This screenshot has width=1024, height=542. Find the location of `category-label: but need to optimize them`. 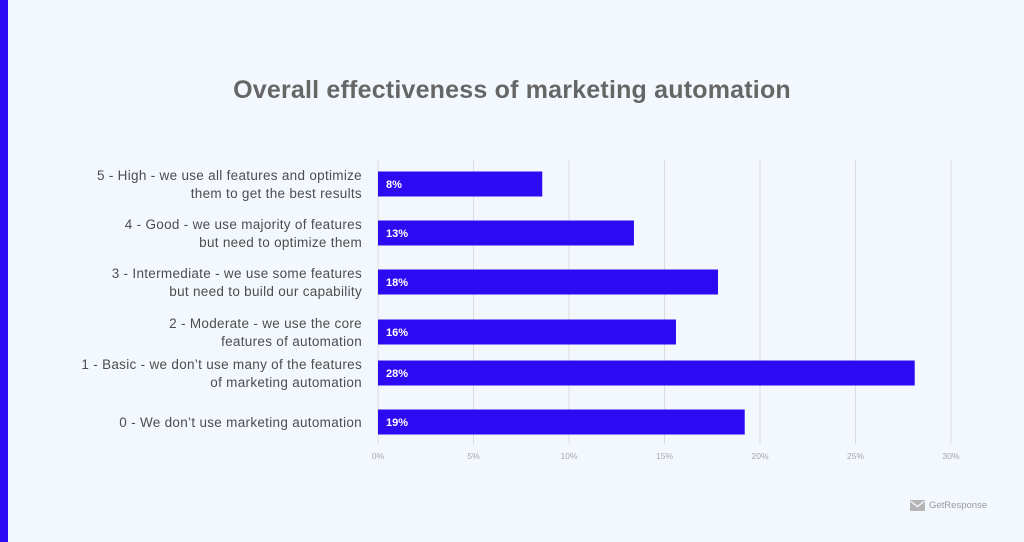

category-label: but need to optimize them is located at coordinates (280, 242).